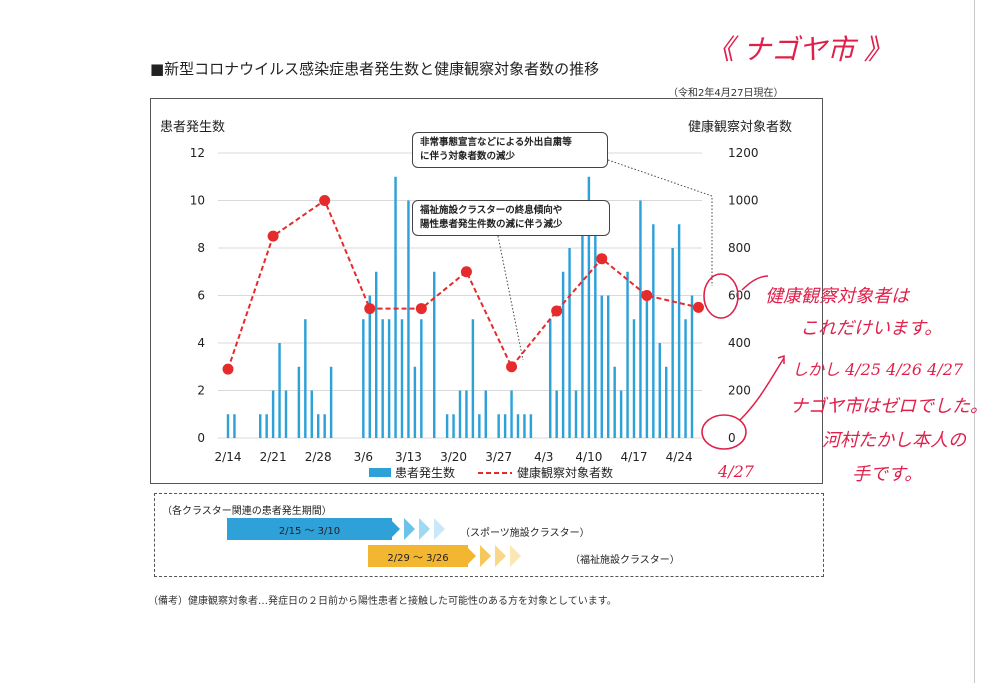 The width and height of the screenshot is (984, 683). What do you see at coordinates (511, 218) in the screenshot?
I see `annotation-box-2: 福祉施設クラスターの終息傾向や 陽性患者発生件数の減に伴う減少` at bounding box center [511, 218].